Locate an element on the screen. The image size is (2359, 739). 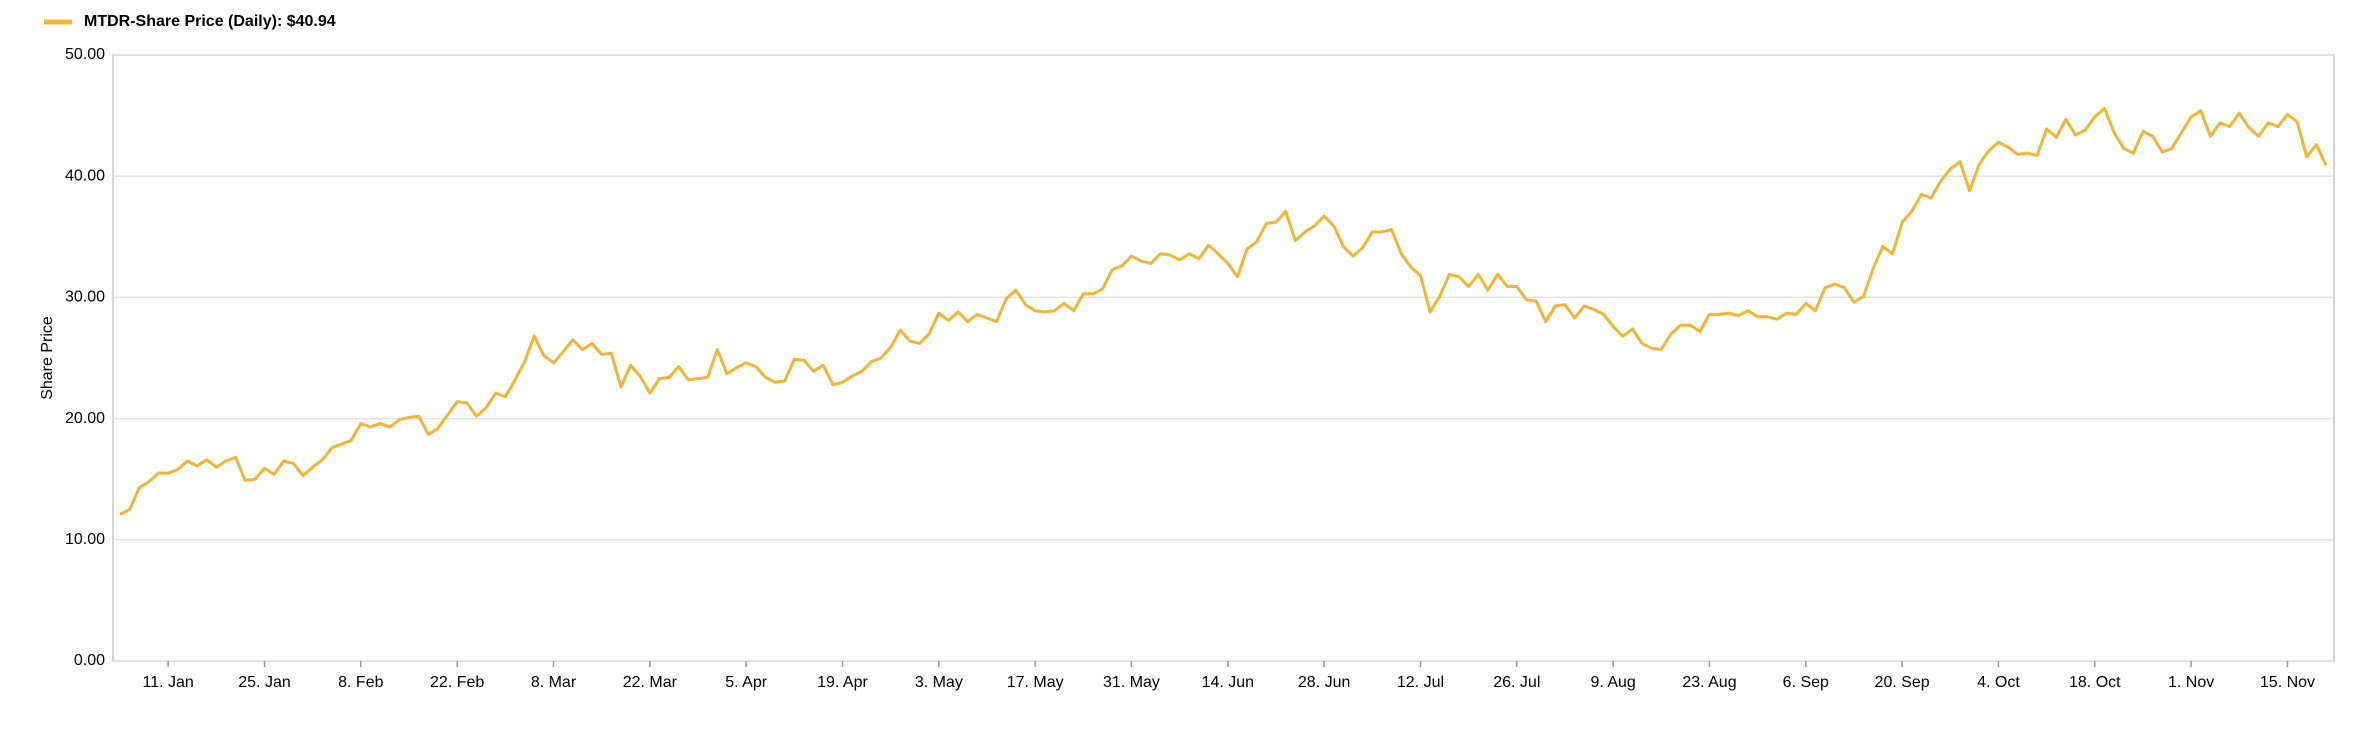
x-tick-label: 8. Feb is located at coordinates (360, 682).